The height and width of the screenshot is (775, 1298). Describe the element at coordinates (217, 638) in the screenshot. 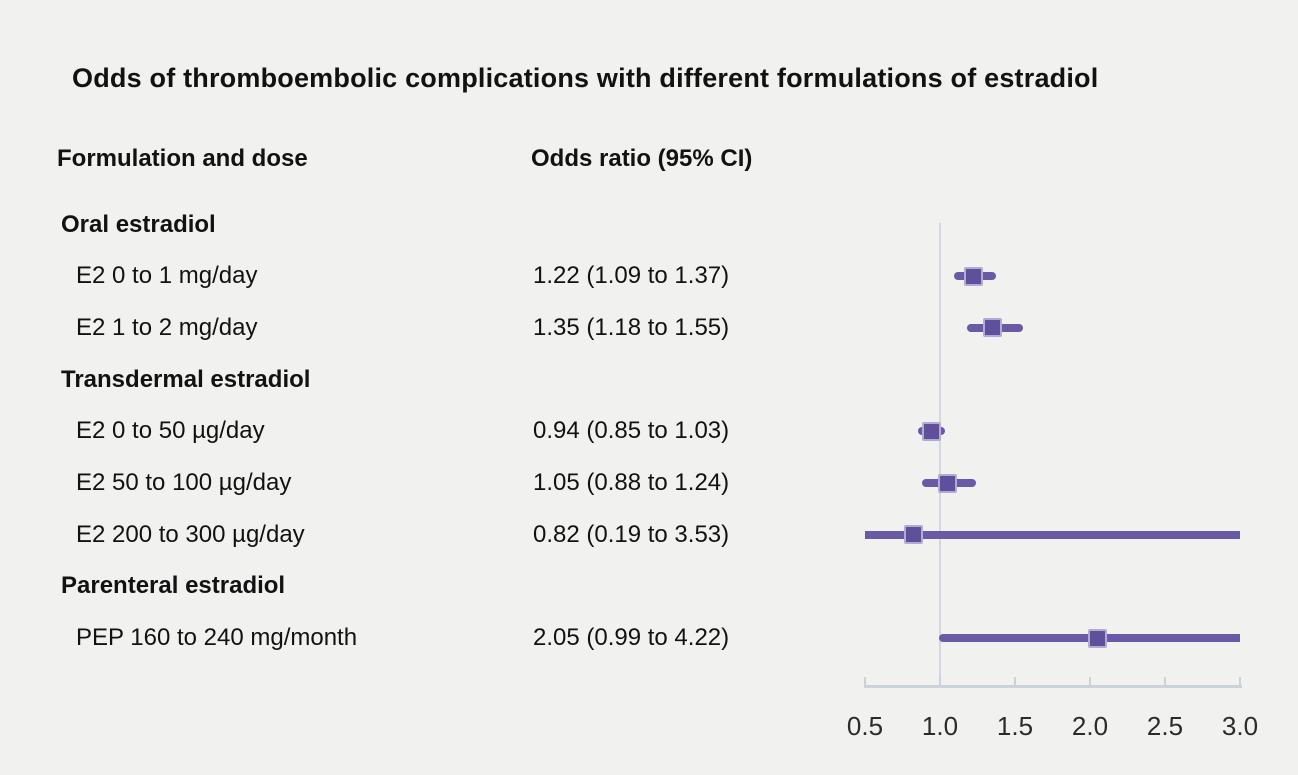

I see `row-item-label: PEP 160 to 240 mg/month` at that location.